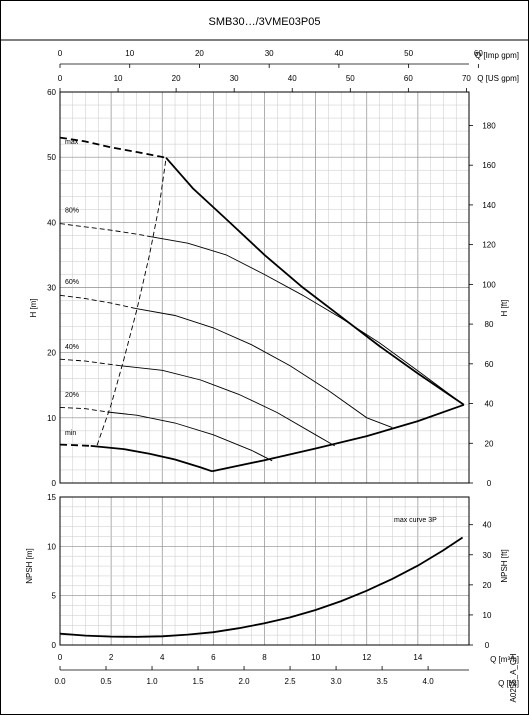 The height and width of the screenshot is (715, 529). I want to click on flow-ls-tick-label: 0.5, so click(106, 681).